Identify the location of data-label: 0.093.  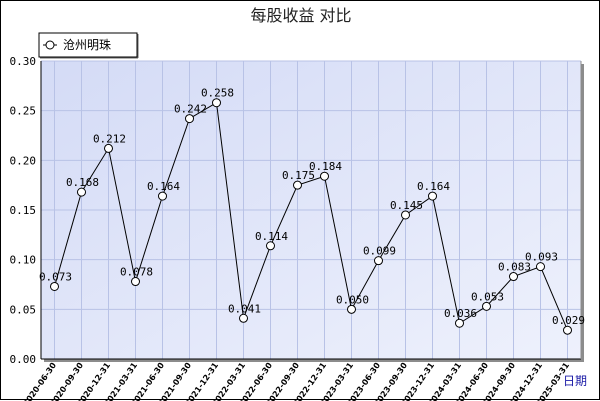
(541, 257).